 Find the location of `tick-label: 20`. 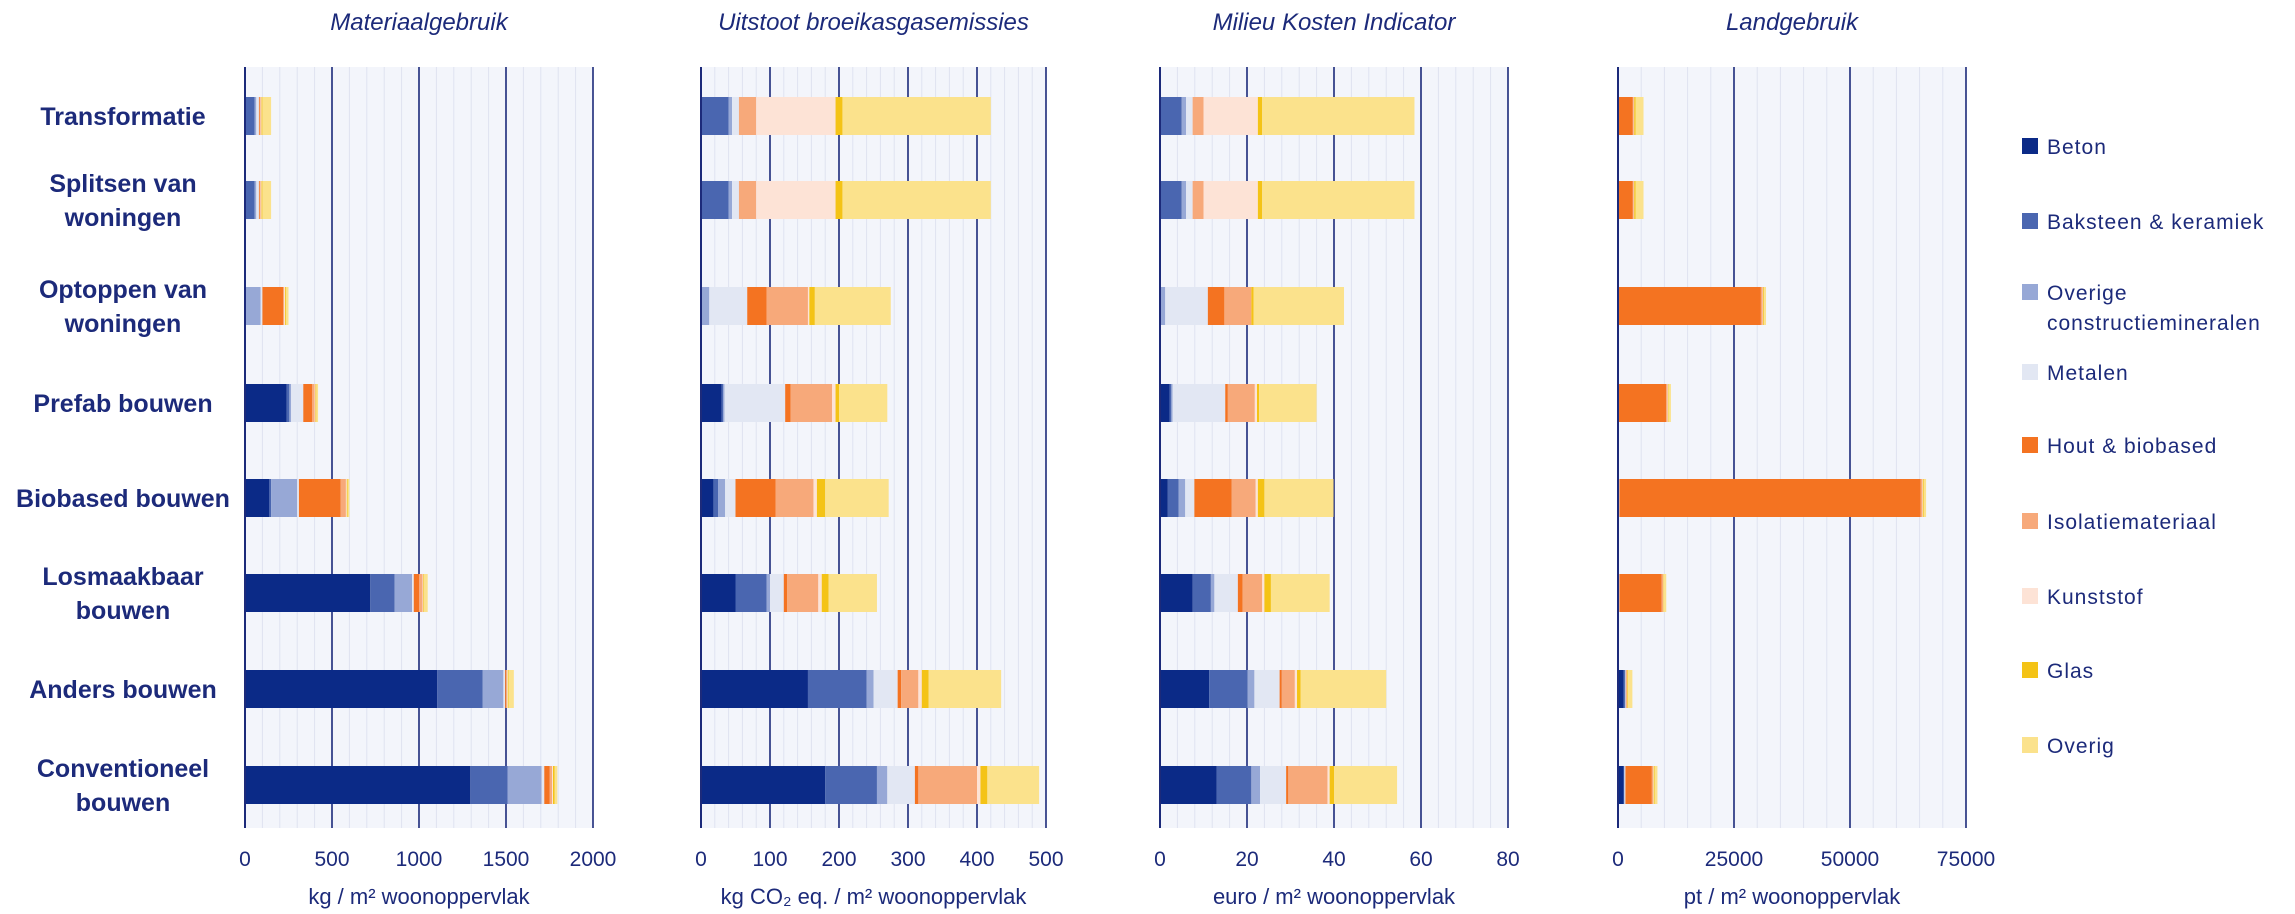

tick-label: 20 is located at coordinates (1246, 859).